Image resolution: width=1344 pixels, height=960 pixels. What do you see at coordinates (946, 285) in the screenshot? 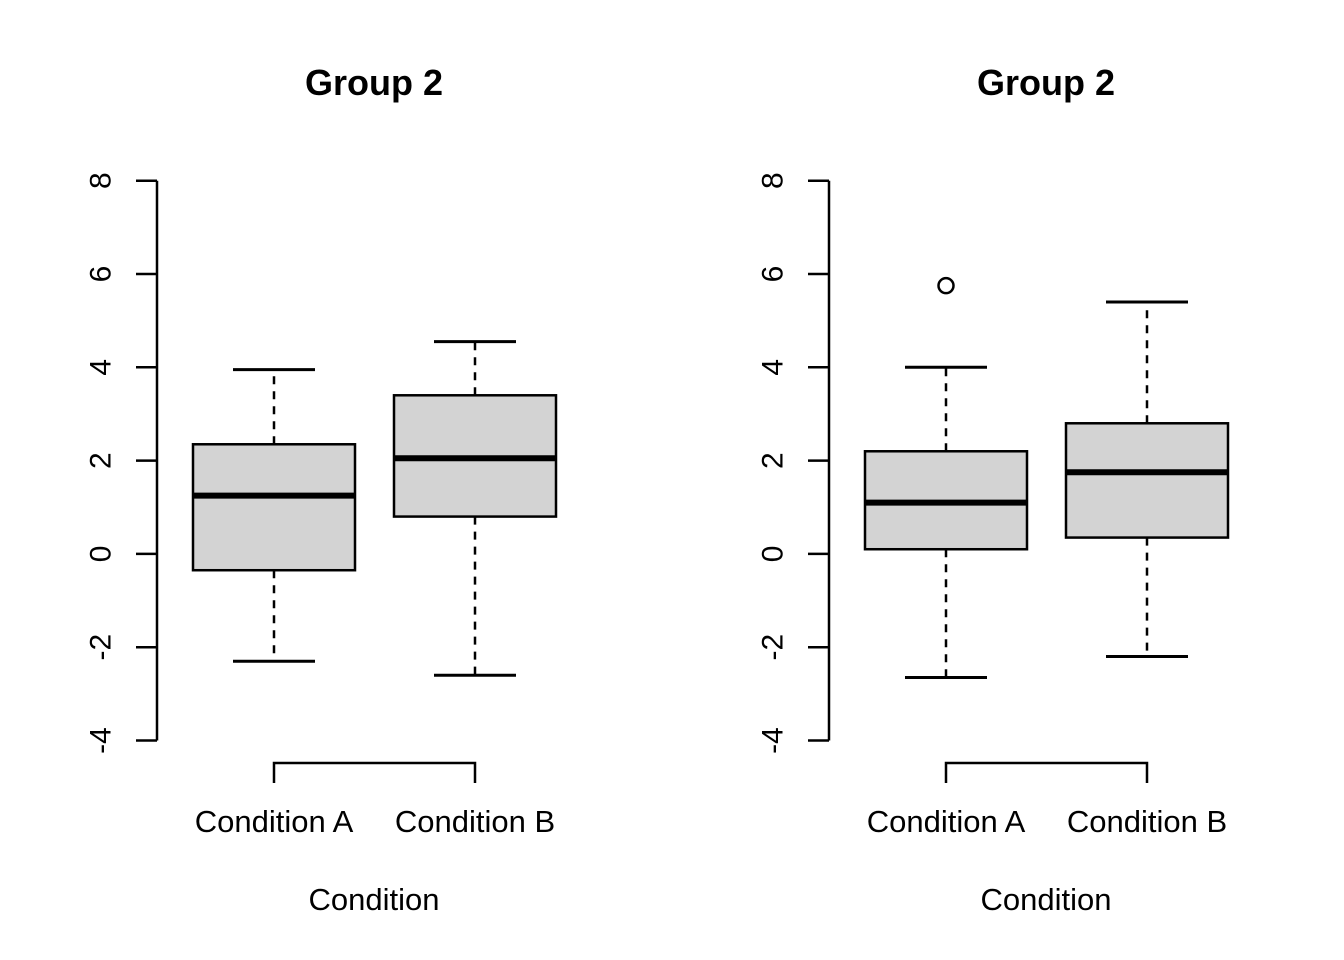
I see `outlier-point` at bounding box center [946, 285].